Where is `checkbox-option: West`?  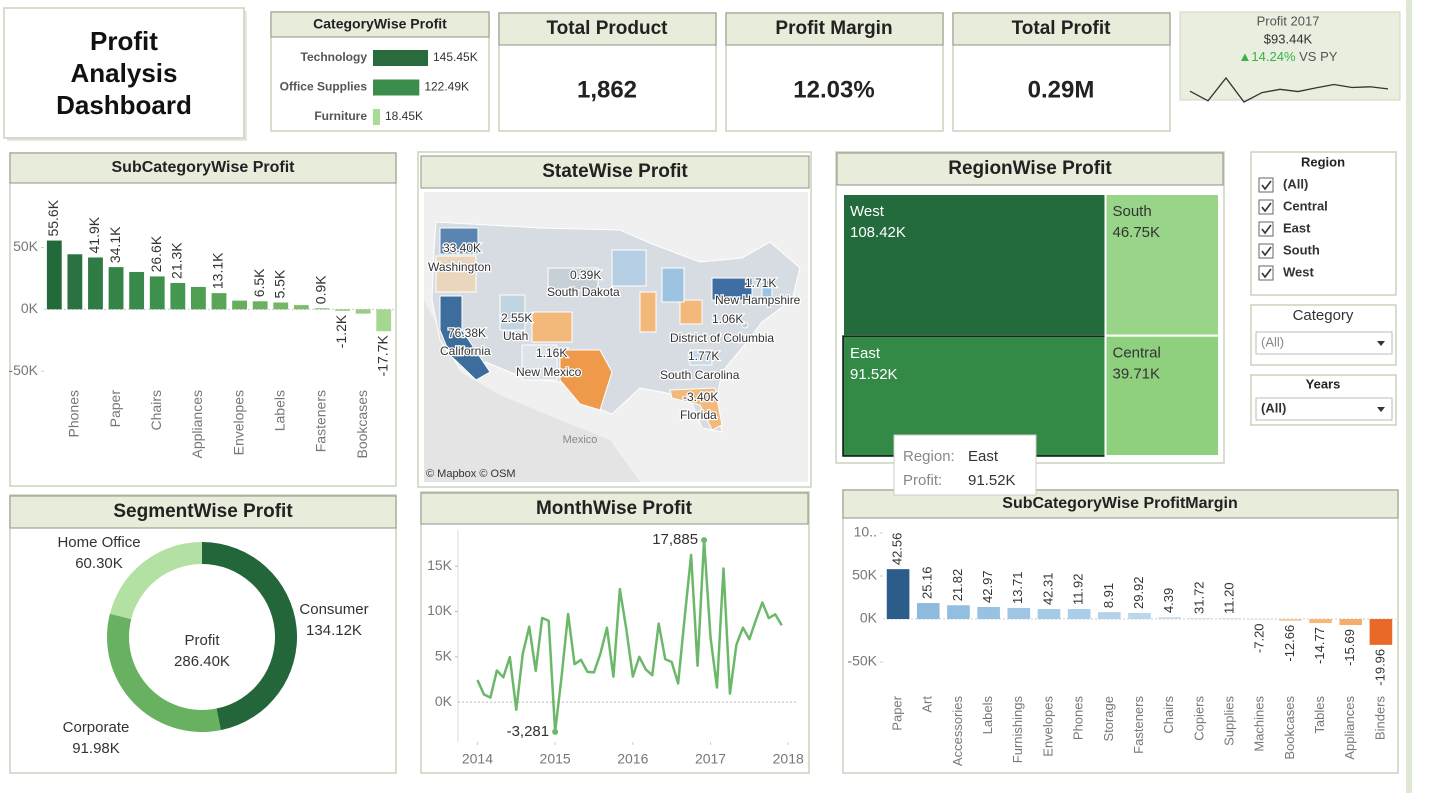 checkbox-option: West is located at coordinates (1286, 272).